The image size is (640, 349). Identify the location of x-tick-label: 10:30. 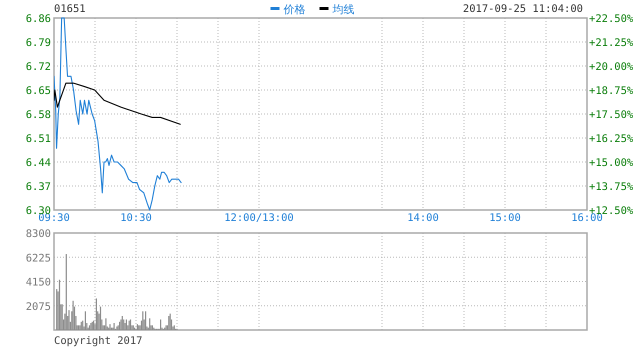
(136, 218).